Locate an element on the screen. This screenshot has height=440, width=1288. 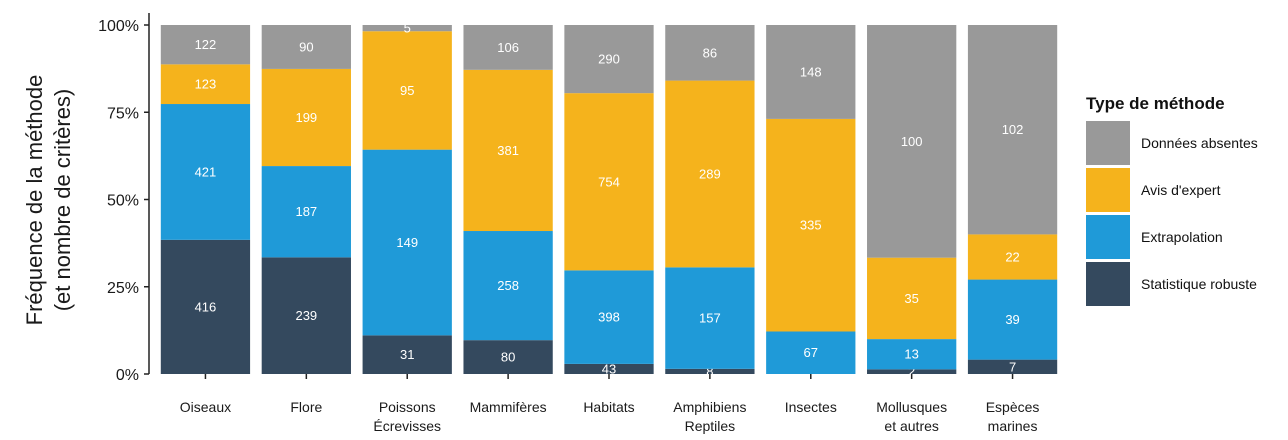
segment-value-label: 13 is located at coordinates (911, 354).